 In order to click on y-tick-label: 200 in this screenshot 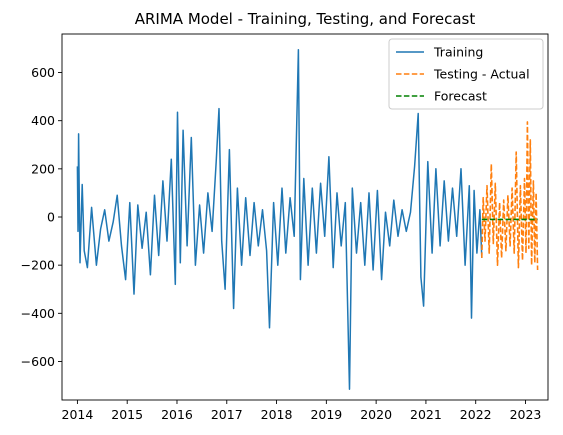, I will do `click(43, 168)`.